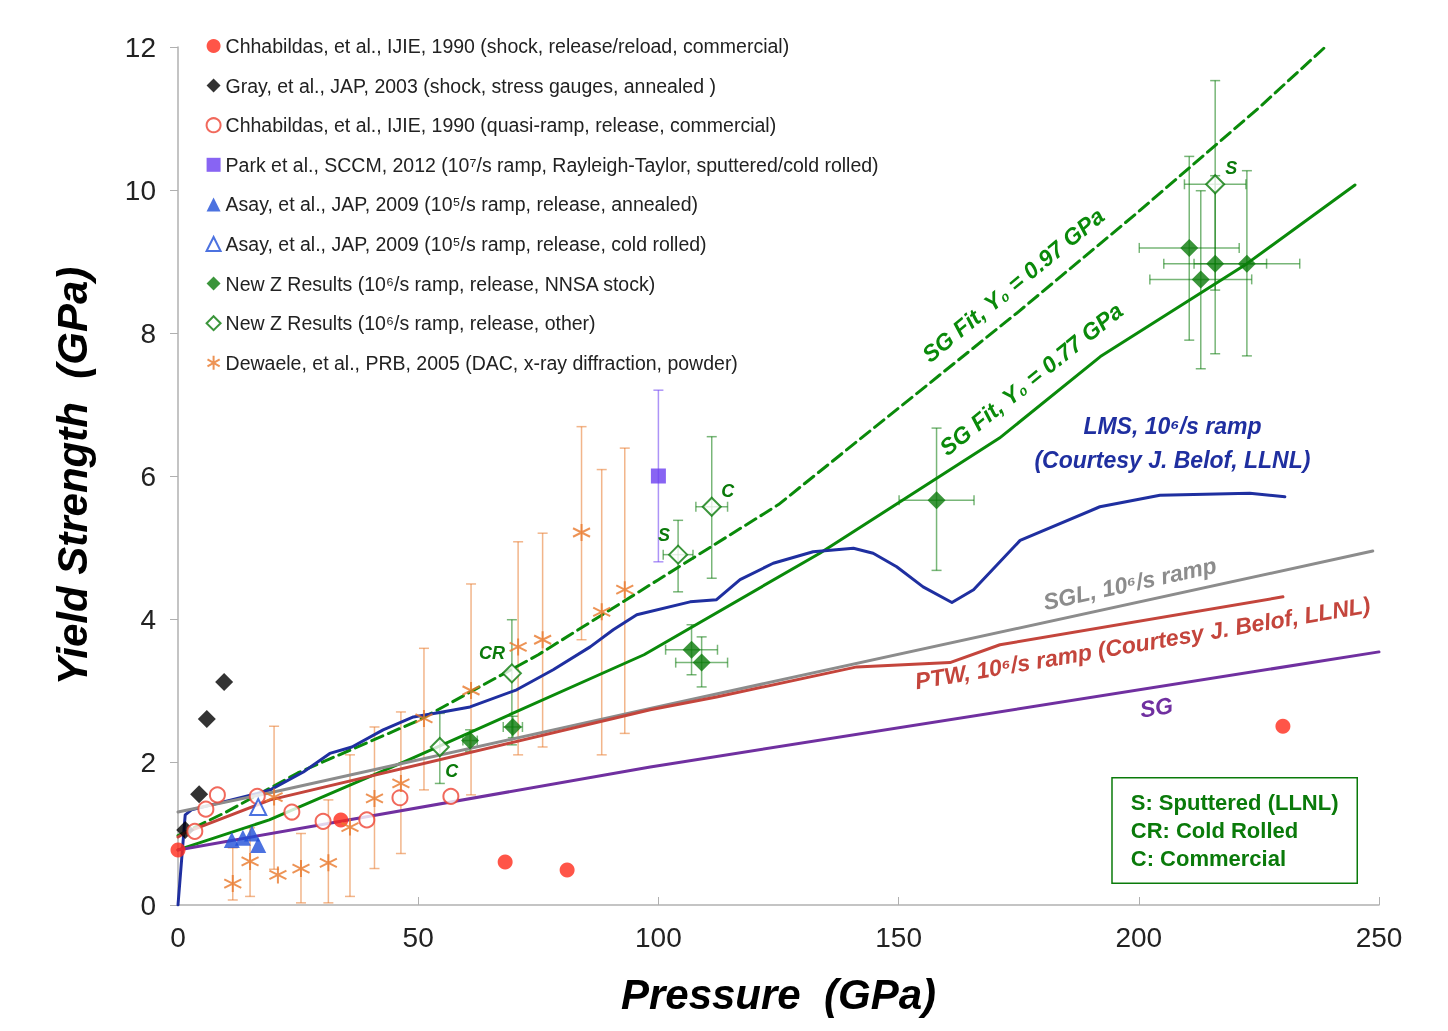  I want to click on x-tick-label: 50, so click(418, 937).